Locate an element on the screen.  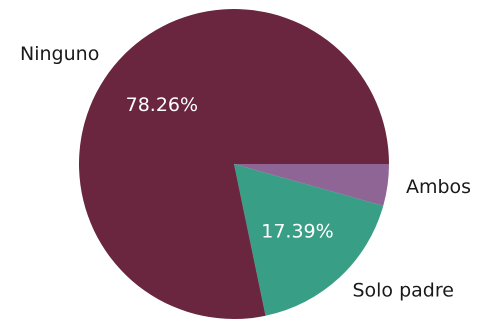
pie-slice-solo-padre is located at coordinates (309, 240).